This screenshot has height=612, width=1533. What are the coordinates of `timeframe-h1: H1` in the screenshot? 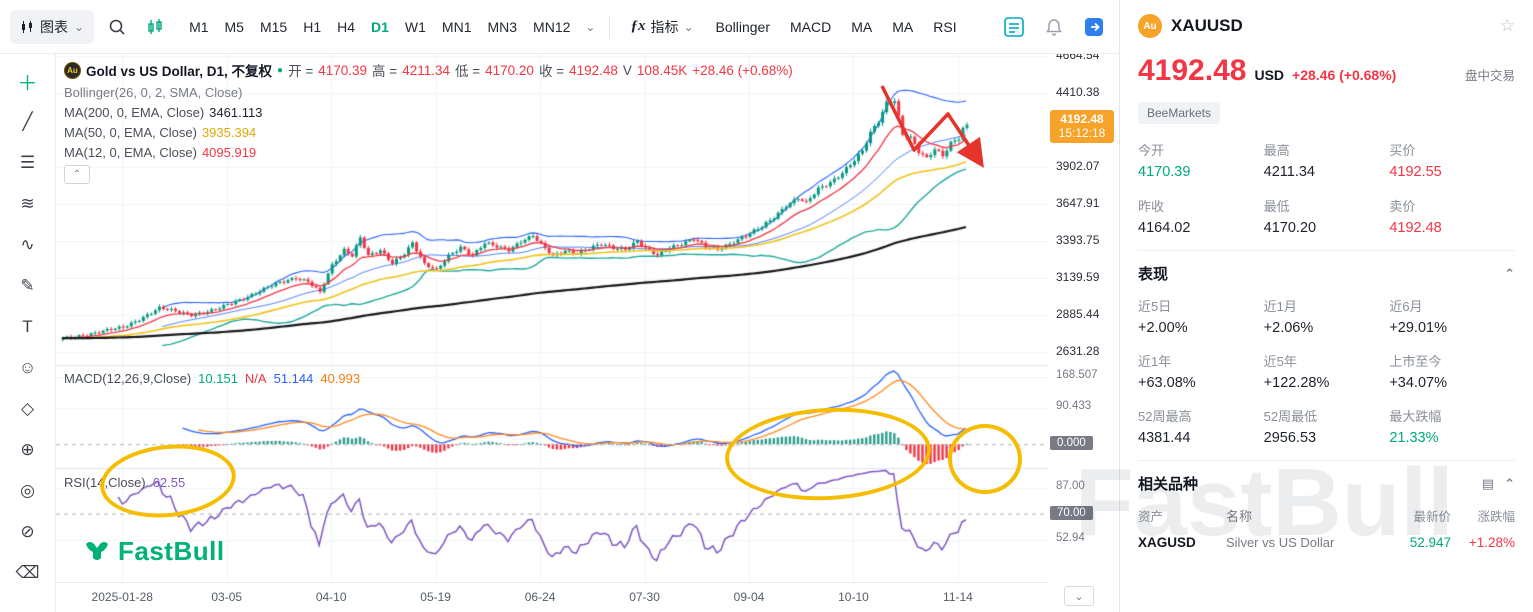 It's located at (312, 27).